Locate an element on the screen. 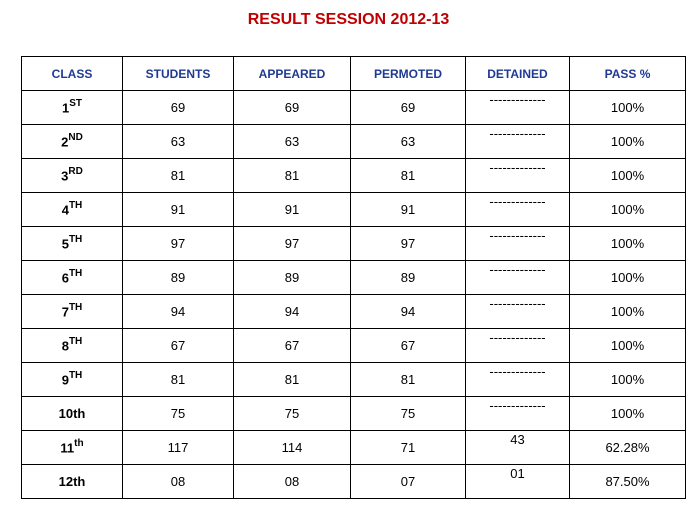 The image size is (697, 525). class-number: 7 is located at coordinates (65, 312).